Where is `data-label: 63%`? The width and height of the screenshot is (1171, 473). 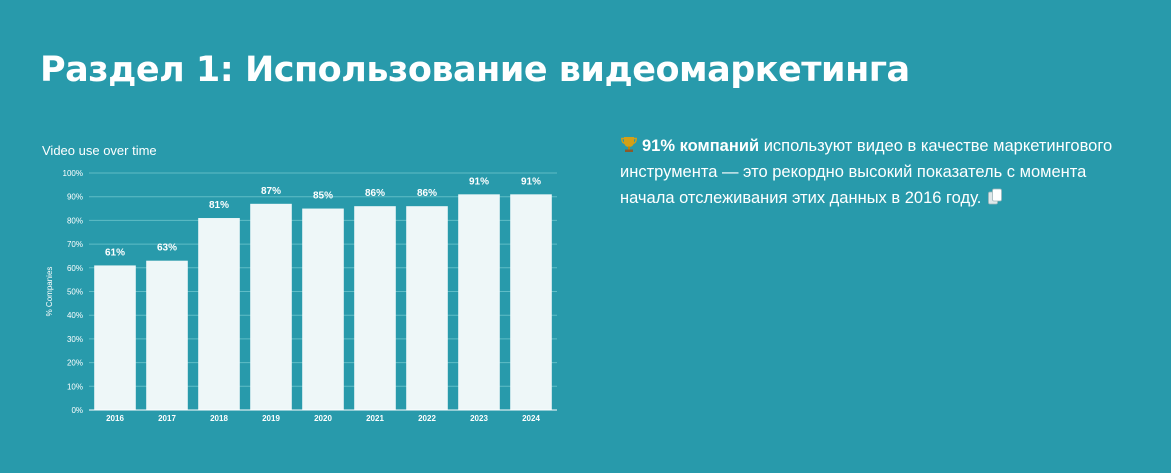
data-label: 63% is located at coordinates (167, 248).